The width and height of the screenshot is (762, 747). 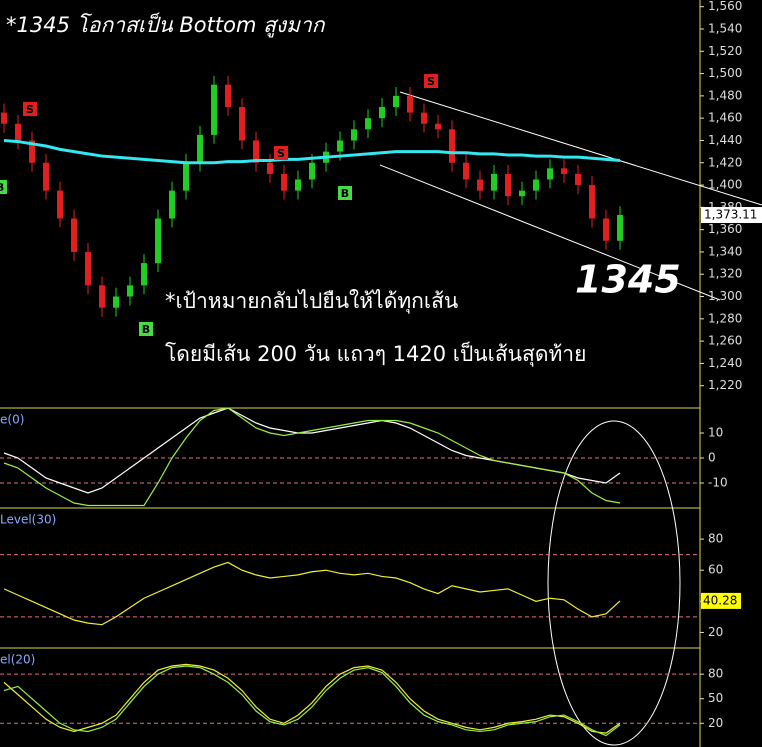 I want to click on price-badge, so click(x=731, y=215).